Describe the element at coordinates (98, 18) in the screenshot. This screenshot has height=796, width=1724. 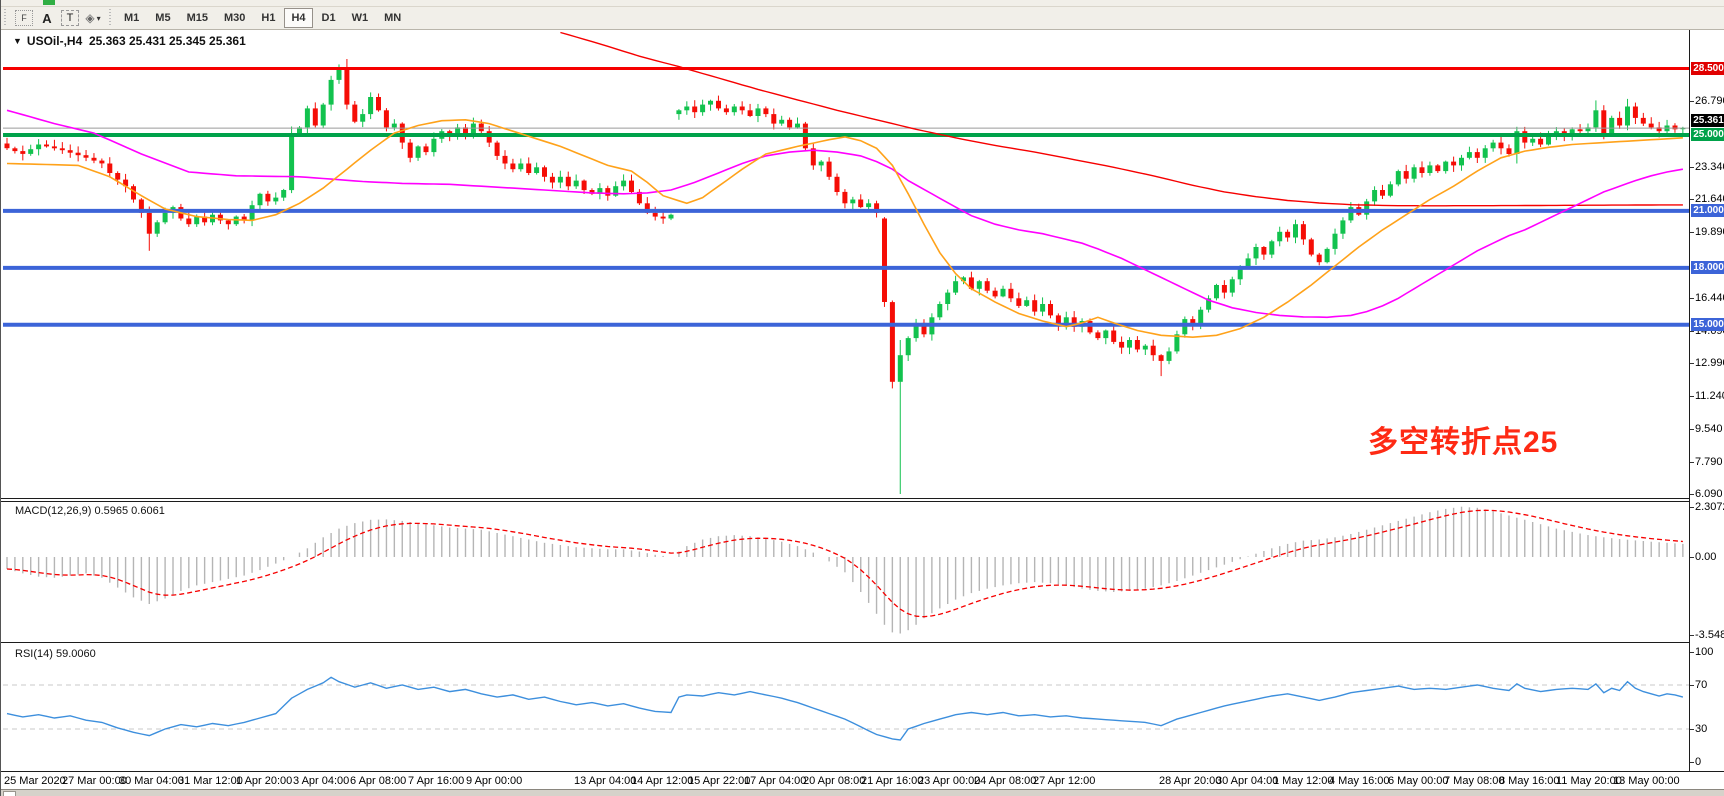
I see `dropdown-caret-icon: ▾` at that location.